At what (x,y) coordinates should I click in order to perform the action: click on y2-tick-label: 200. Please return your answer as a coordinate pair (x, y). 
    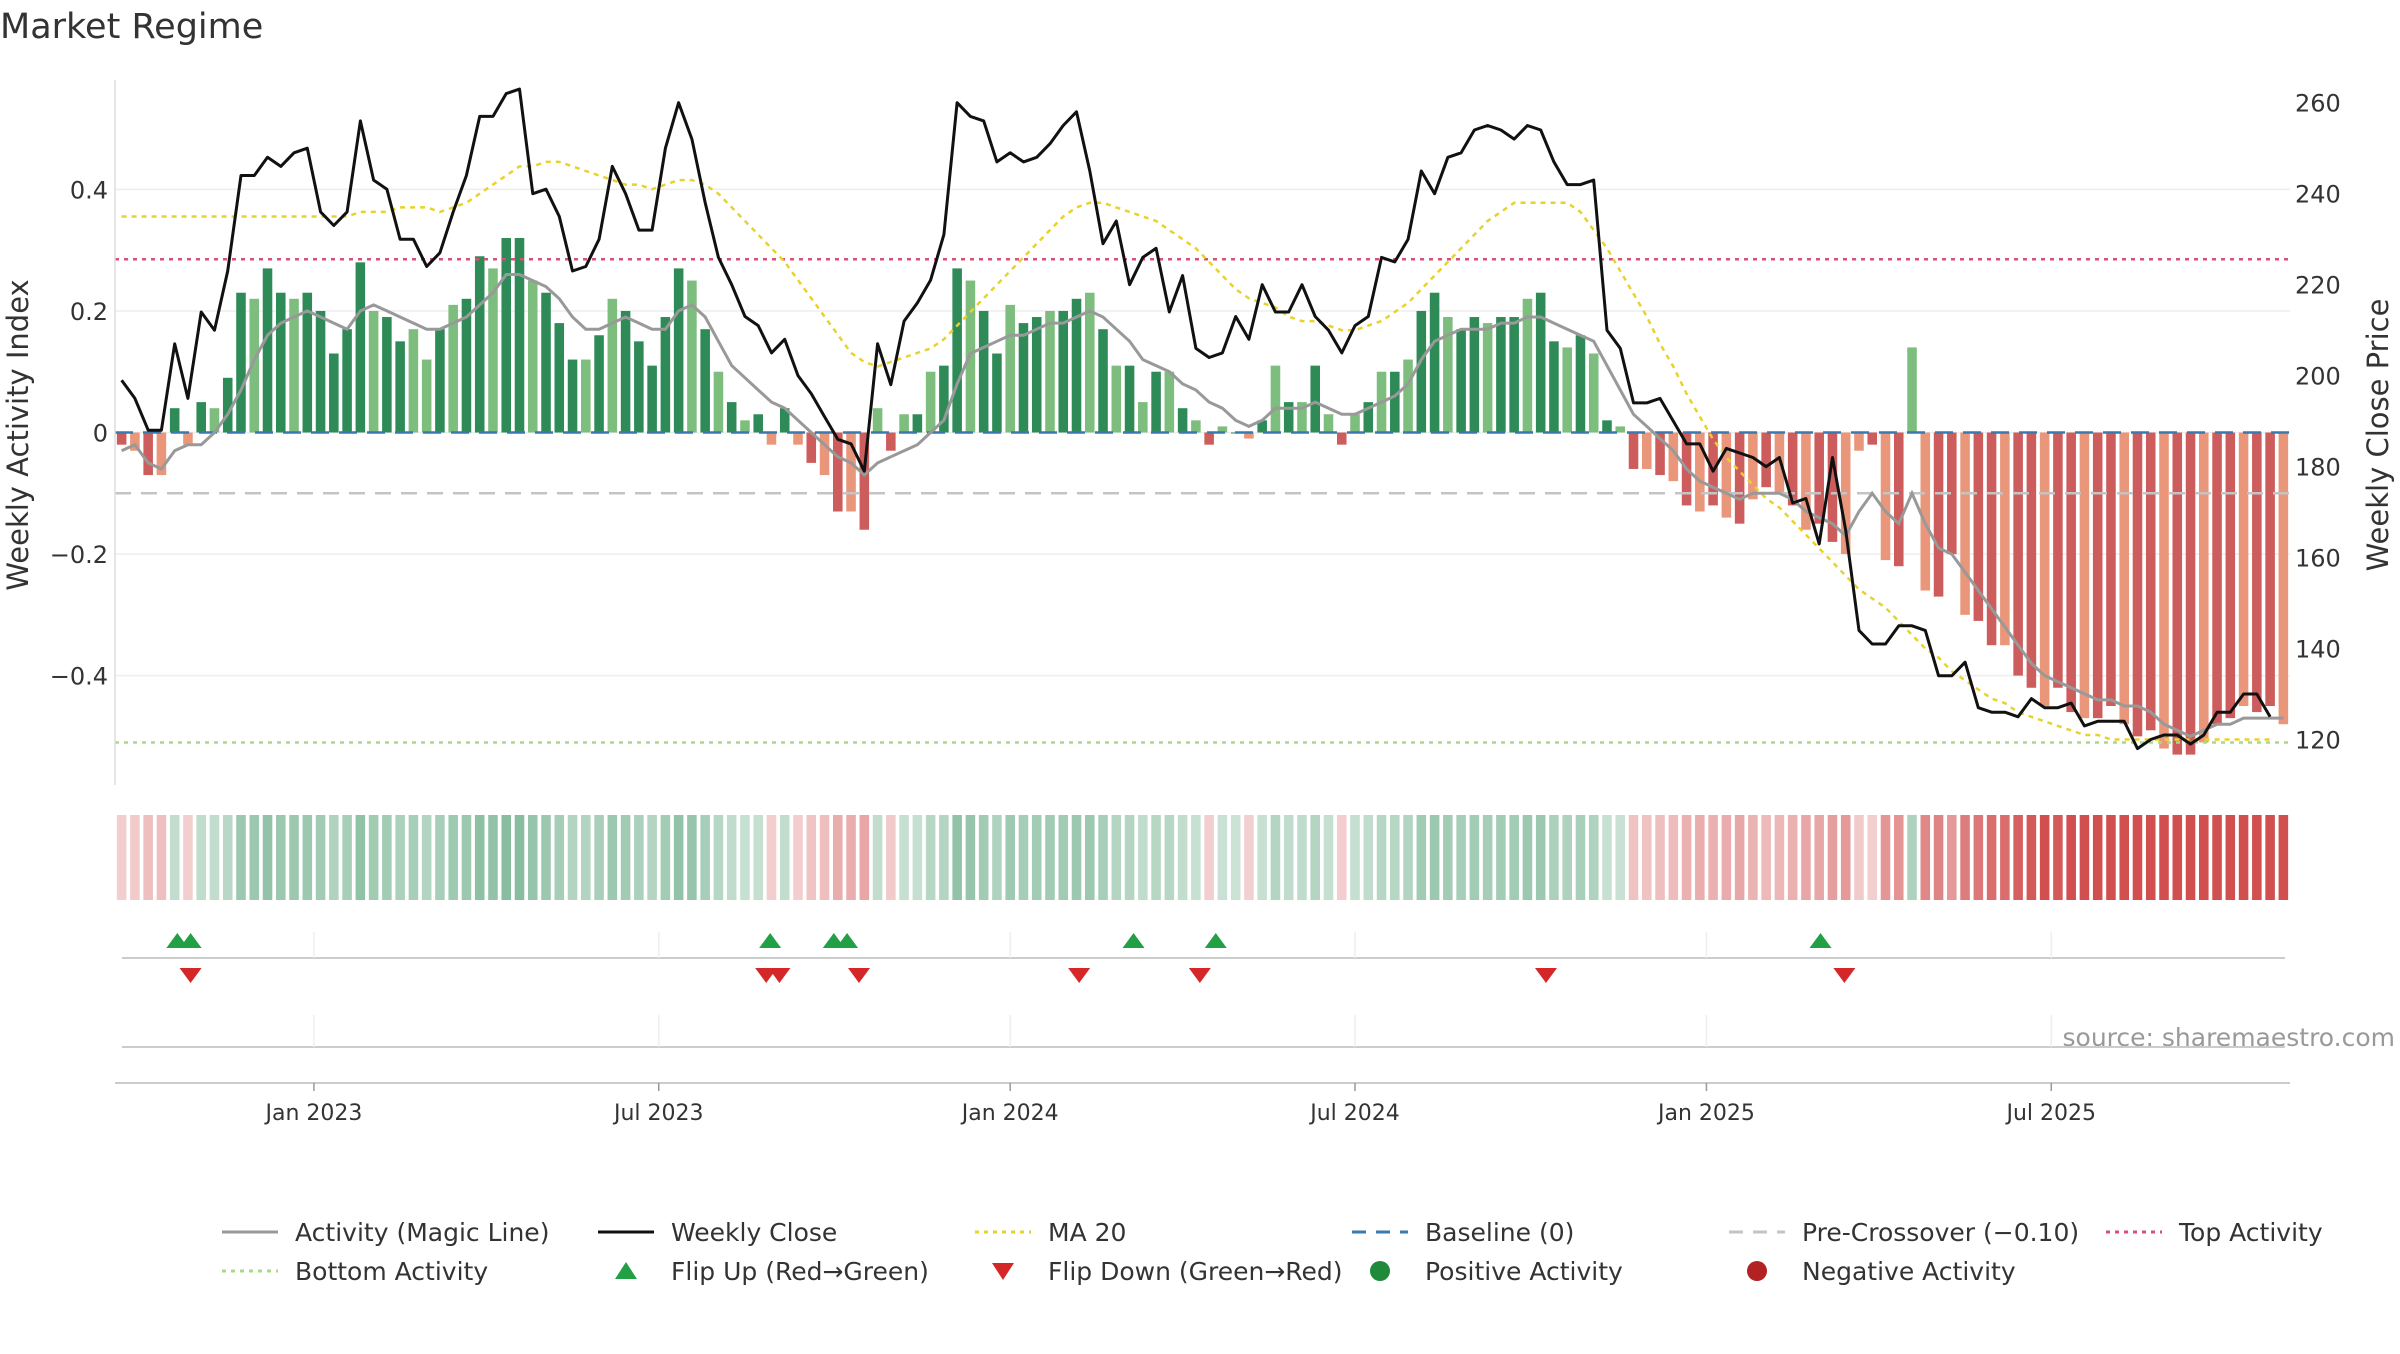
    Looking at the image, I should click on (2318, 377).